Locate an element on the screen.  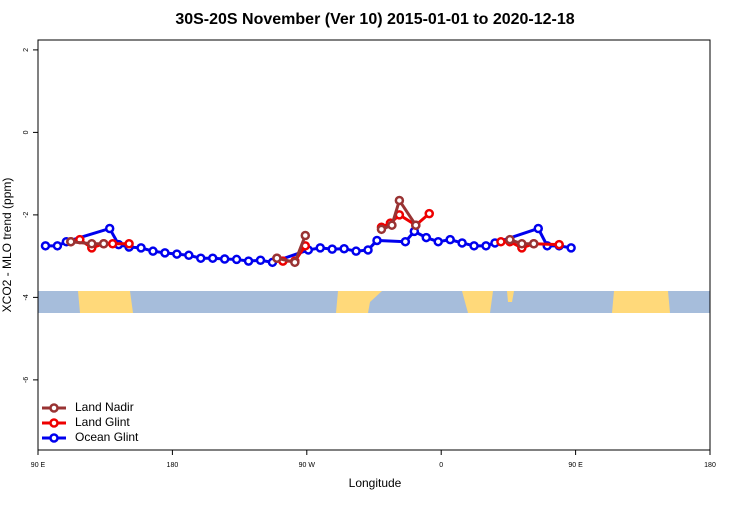
x-axis-label: Longitude is located at coordinates (375, 483).